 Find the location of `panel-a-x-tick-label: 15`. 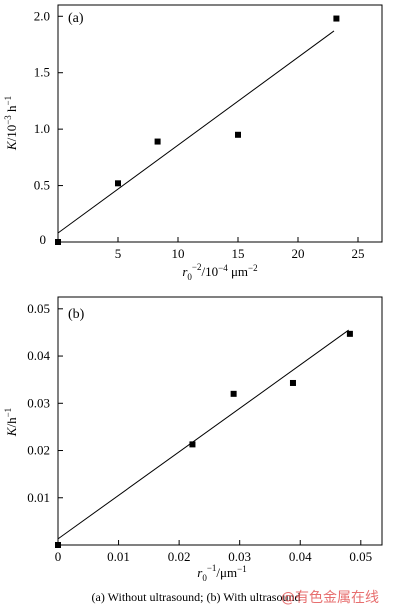

panel-a-x-tick-label: 15 is located at coordinates (238, 253).